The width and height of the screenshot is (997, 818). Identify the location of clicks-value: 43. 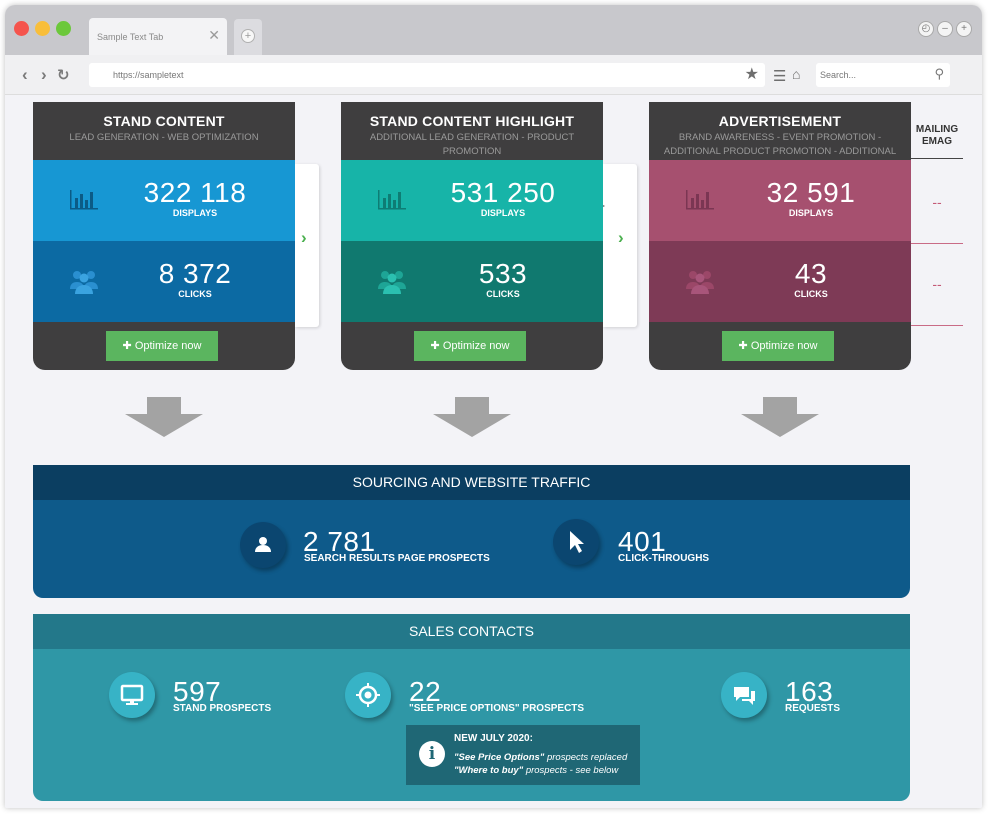
(811, 273).